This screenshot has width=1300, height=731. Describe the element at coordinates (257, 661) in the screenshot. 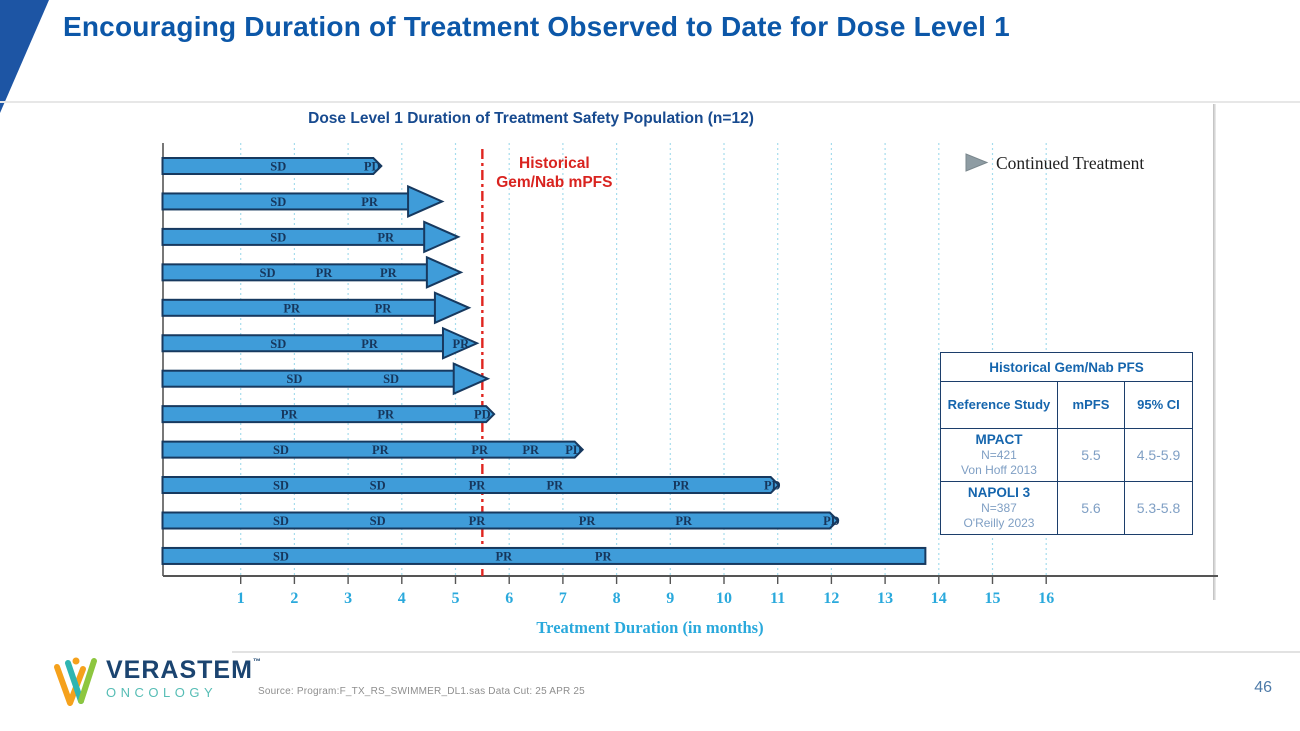

I see `trademark-symbol: ™` at that location.